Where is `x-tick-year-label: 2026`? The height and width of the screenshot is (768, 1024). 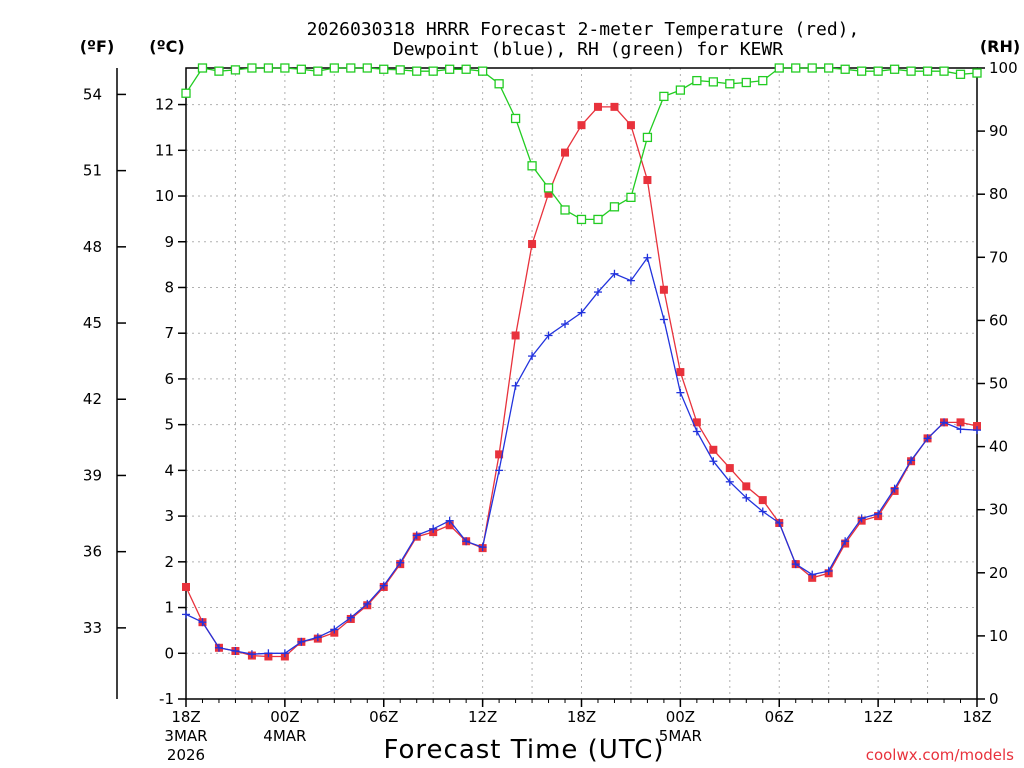 x-tick-year-label: 2026 is located at coordinates (186, 755).